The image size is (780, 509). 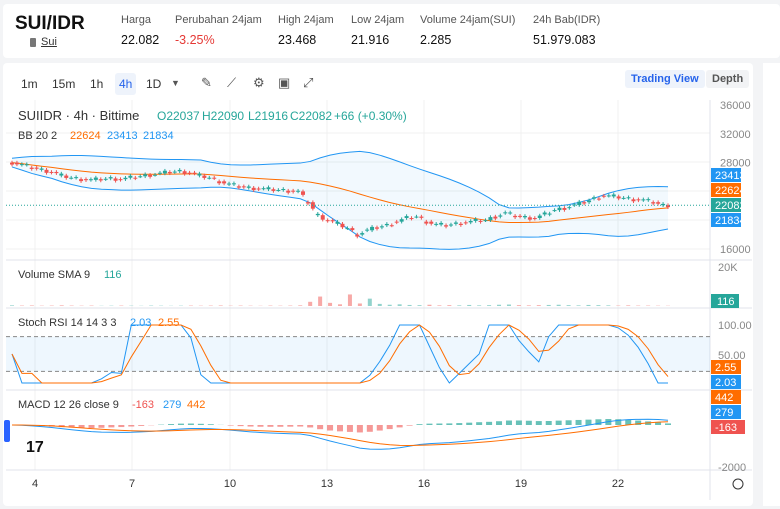 What do you see at coordinates (64, 84) in the screenshot?
I see `interval-15m: 15m` at bounding box center [64, 84].